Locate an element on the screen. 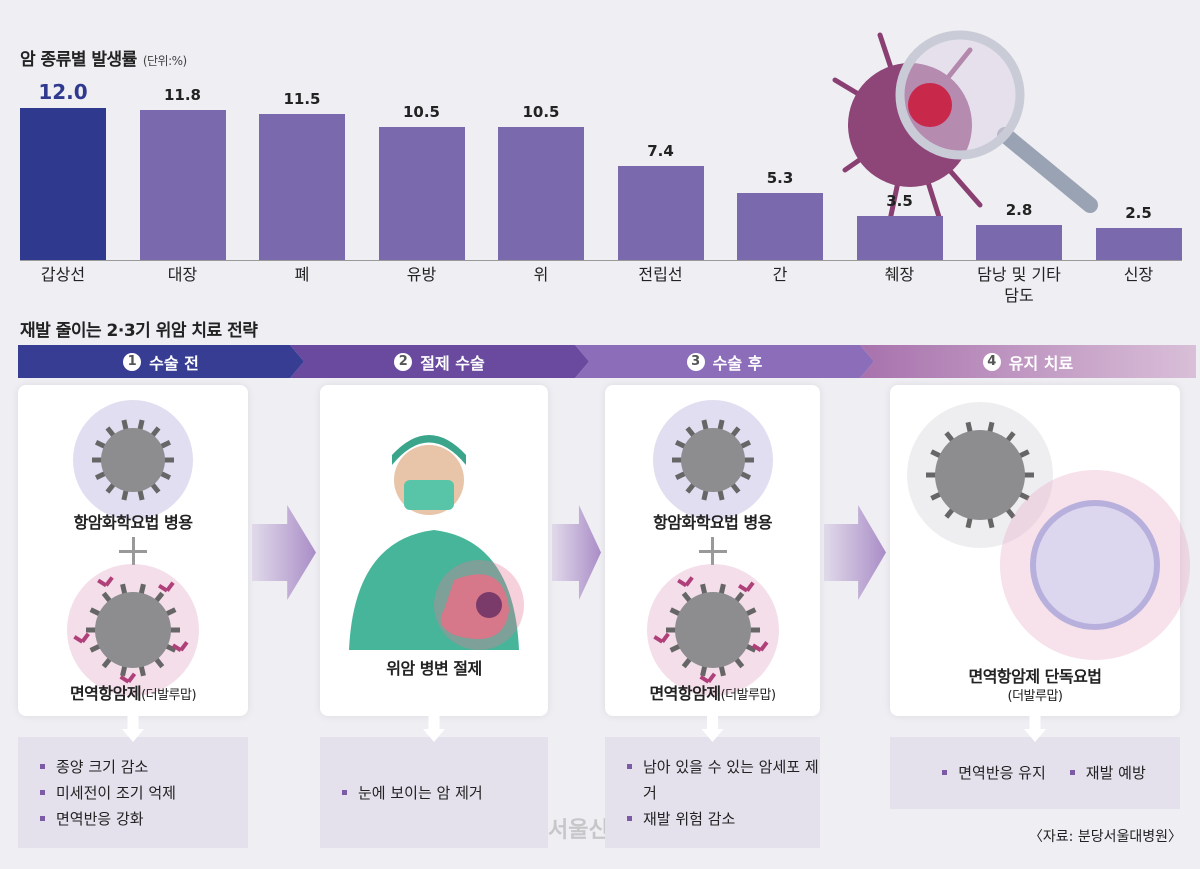 The width and height of the screenshot is (1200, 869). step-header: 3 수술 후 is located at coordinates (724, 361).